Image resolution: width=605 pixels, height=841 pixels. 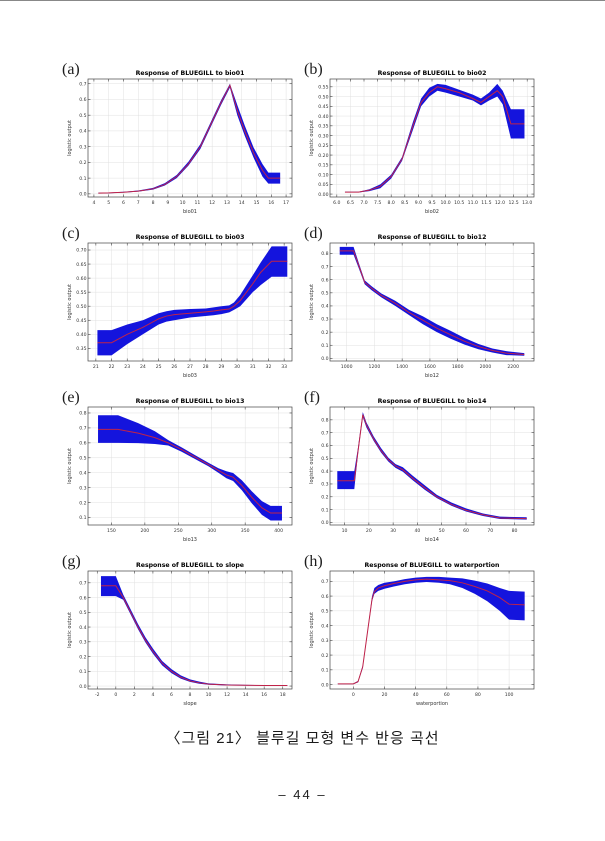 I want to click on svg-text: 25, so click(x=159, y=367).